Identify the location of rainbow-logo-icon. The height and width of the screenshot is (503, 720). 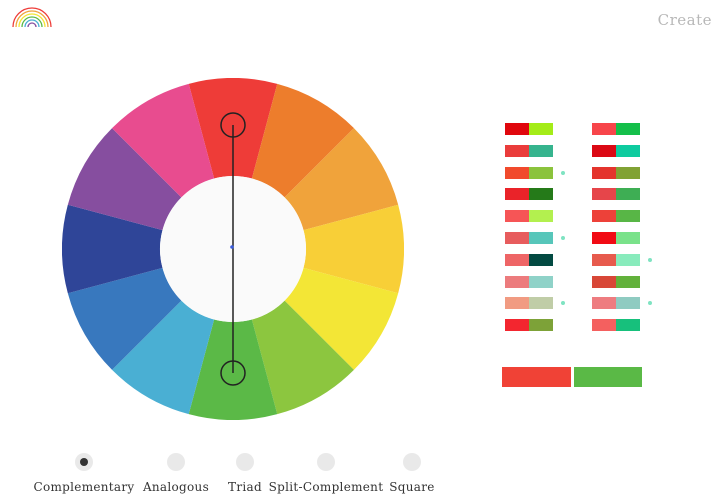
(32, 17).